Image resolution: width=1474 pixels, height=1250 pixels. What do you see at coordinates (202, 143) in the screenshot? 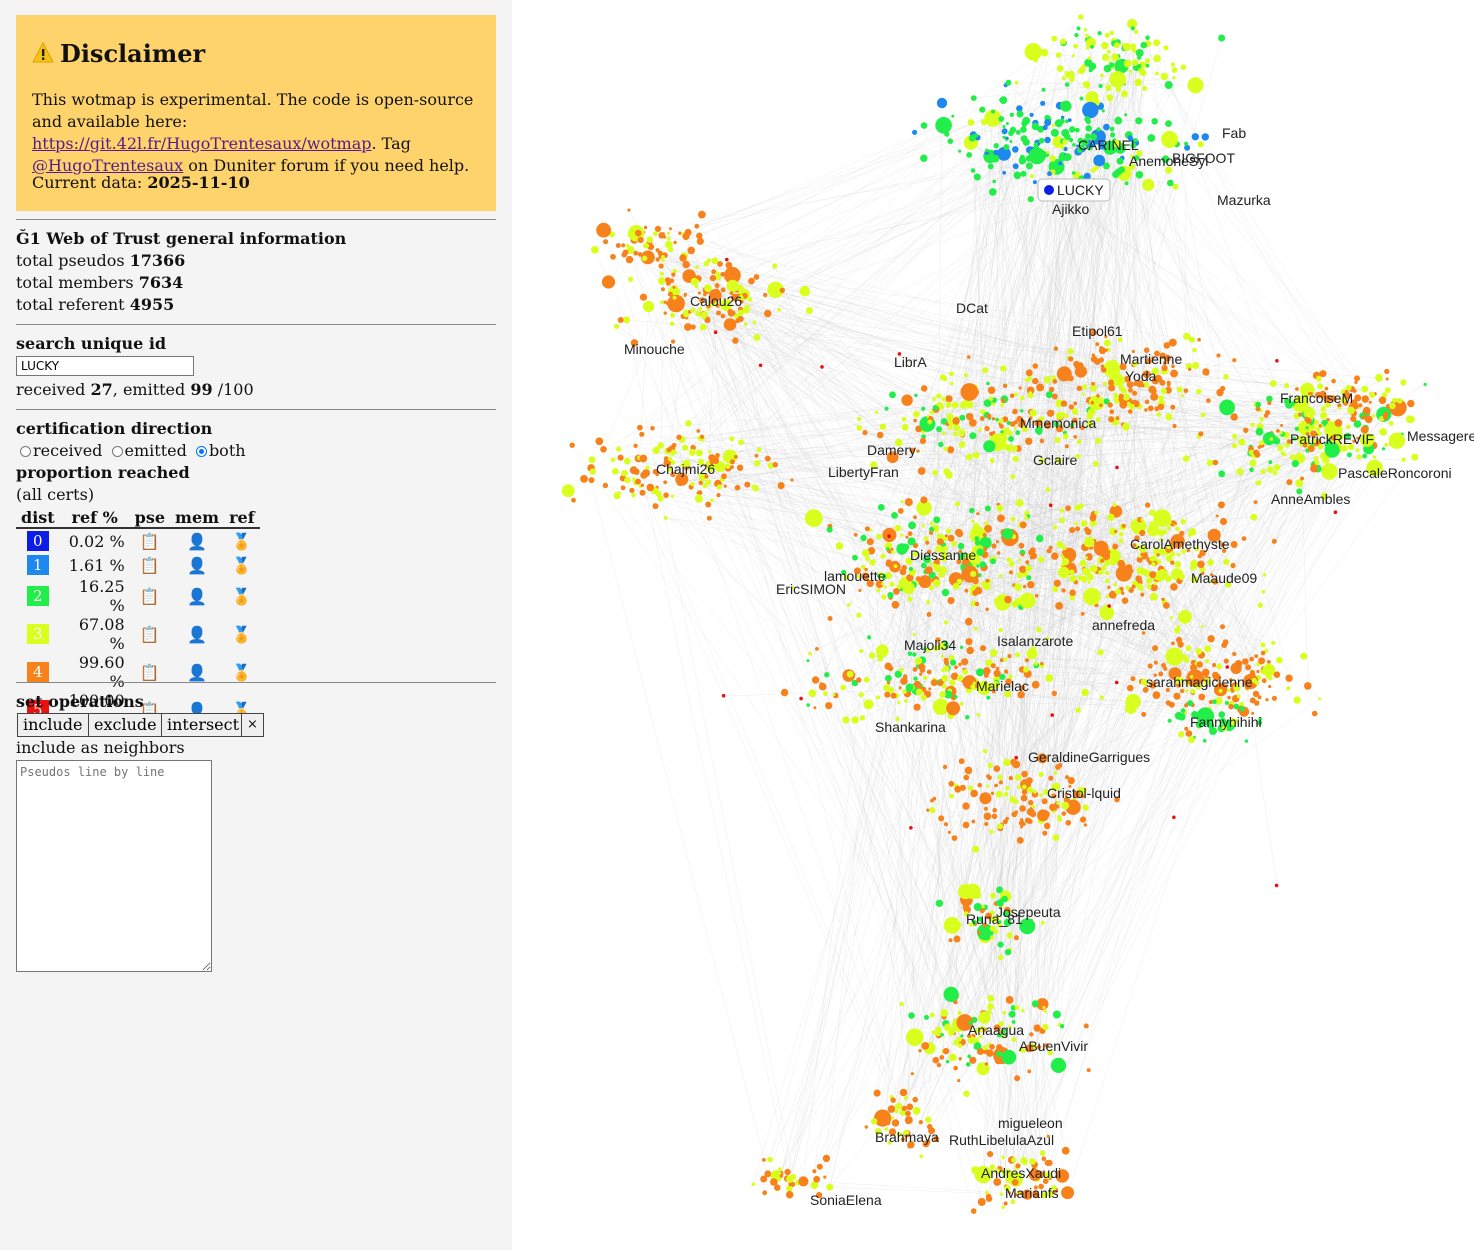
I see `repo-link: https://git.42l.fr/HugoTrentesaux/wotmap` at bounding box center [202, 143].